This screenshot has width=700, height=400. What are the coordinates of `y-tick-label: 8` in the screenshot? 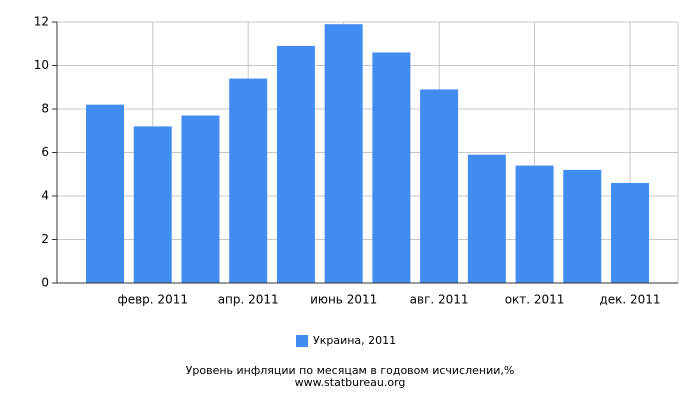 It's located at (45, 109).